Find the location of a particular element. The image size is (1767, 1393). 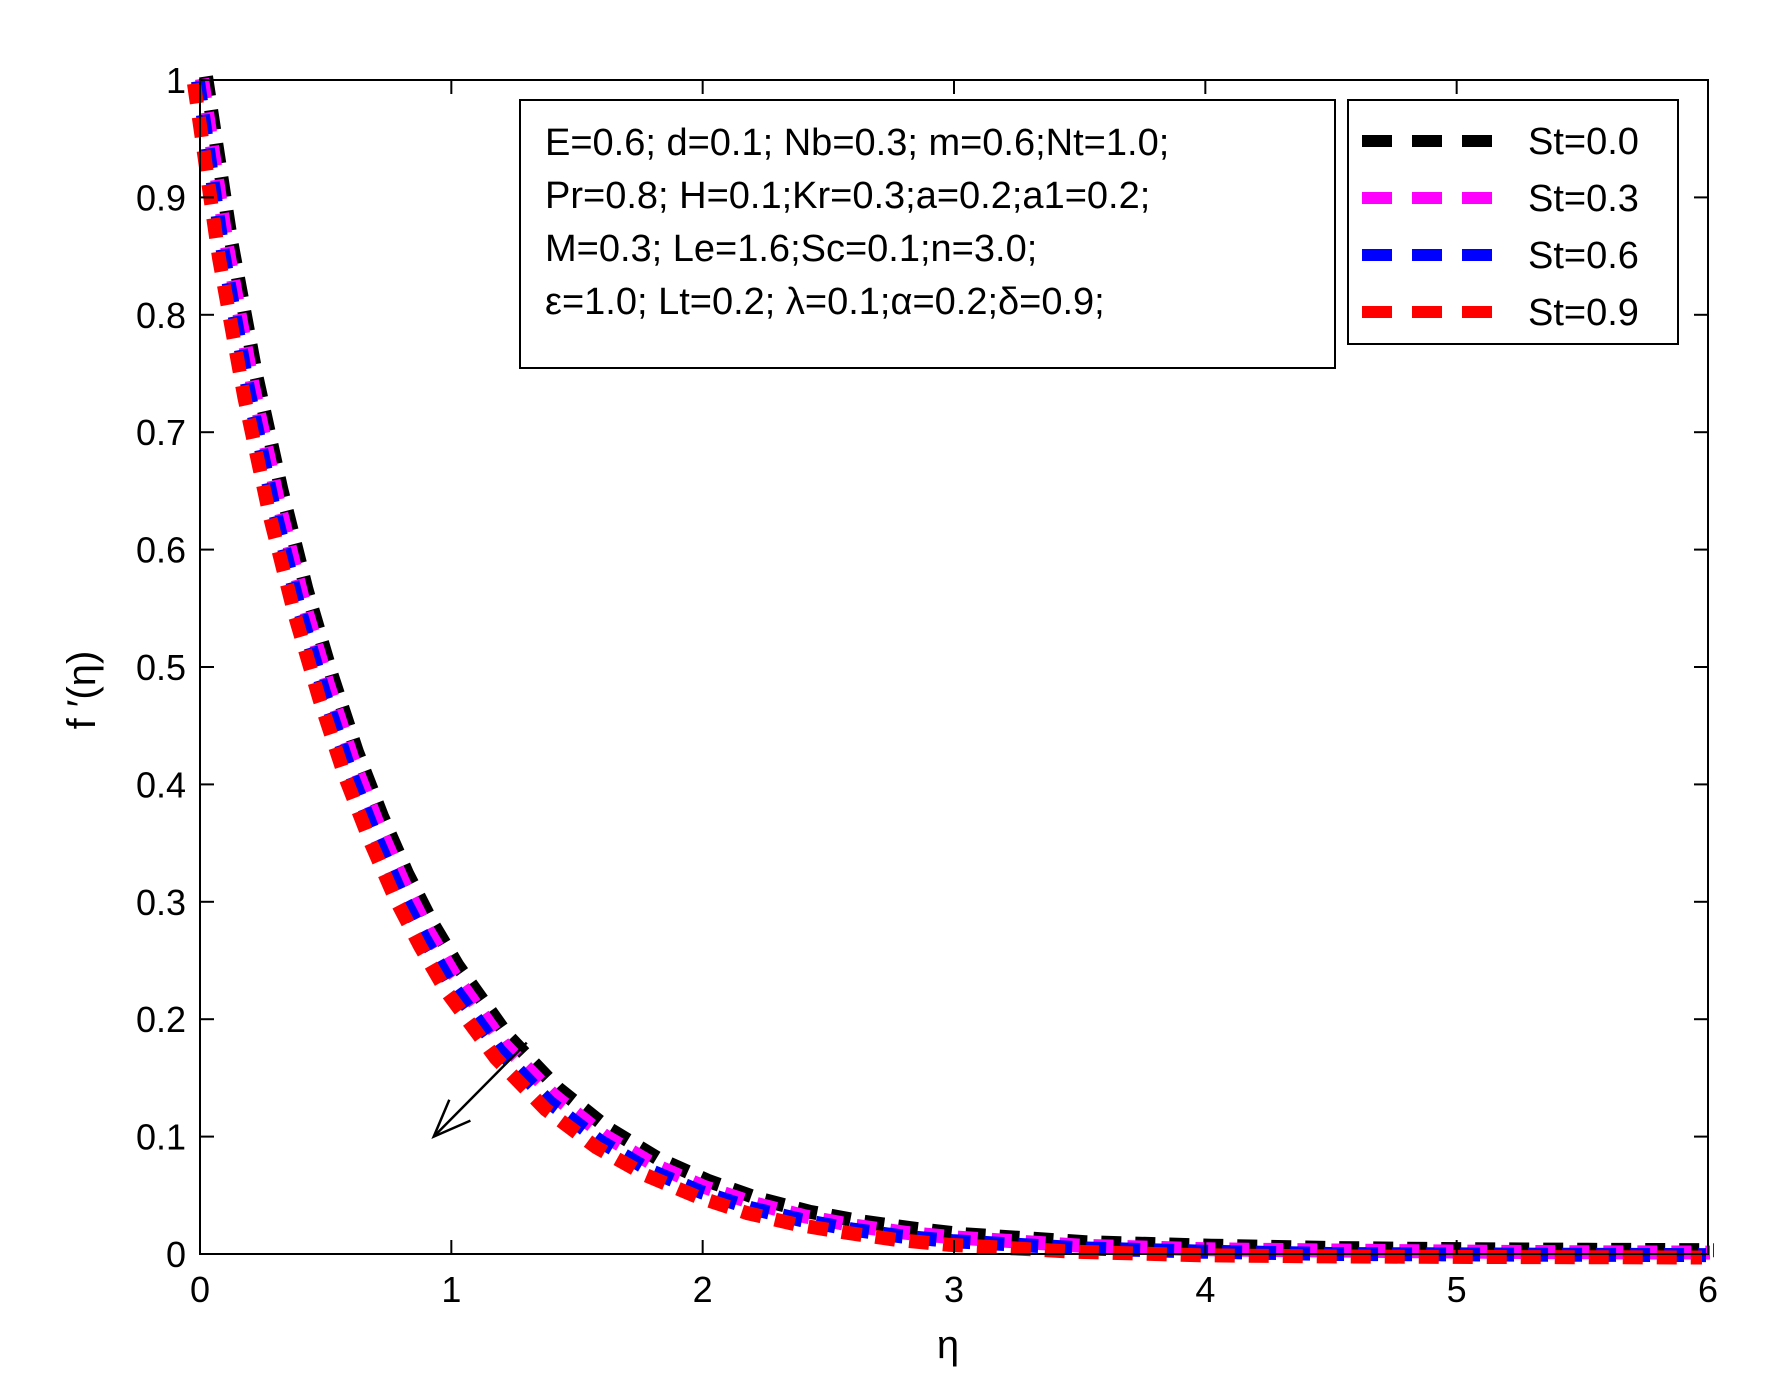

arrow-shaft is located at coordinates (480, 1089).